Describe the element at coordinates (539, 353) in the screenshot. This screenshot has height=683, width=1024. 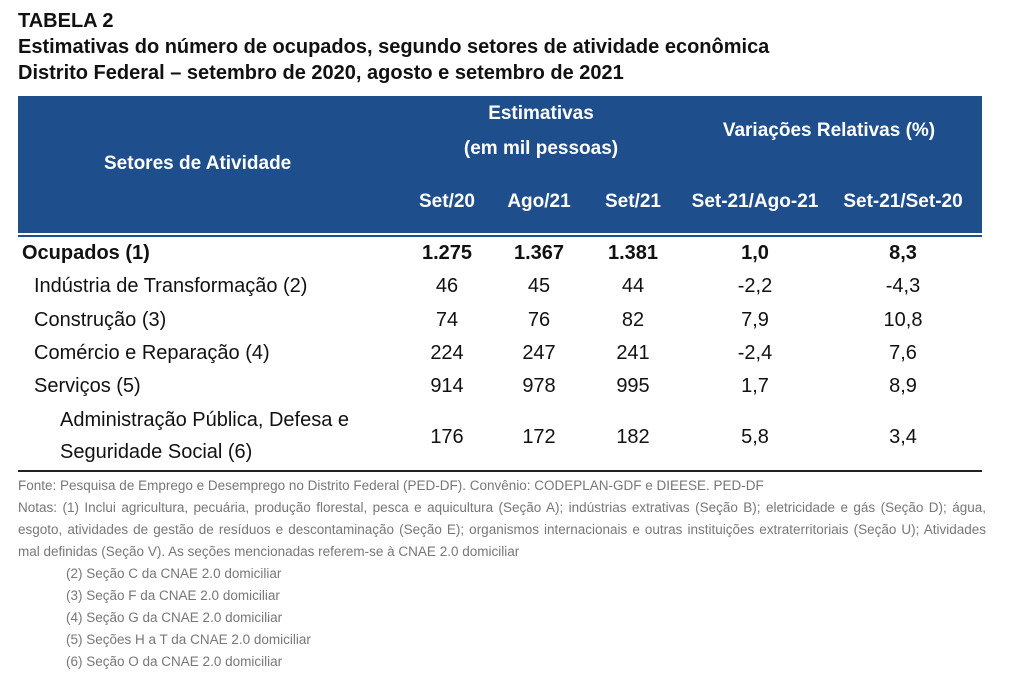
I see `cell-ago21: 247` at that location.